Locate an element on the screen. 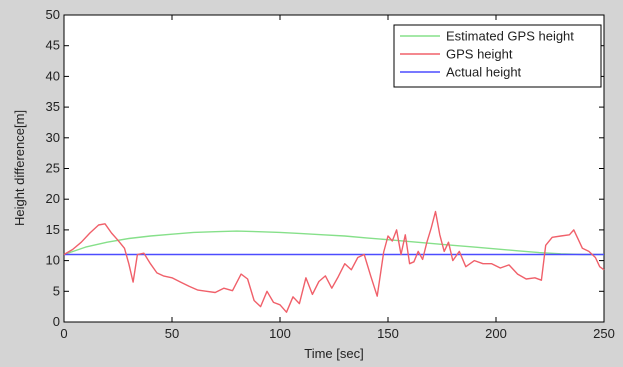 The image size is (623, 367). y-tick-label: 45 is located at coordinates (53, 45).